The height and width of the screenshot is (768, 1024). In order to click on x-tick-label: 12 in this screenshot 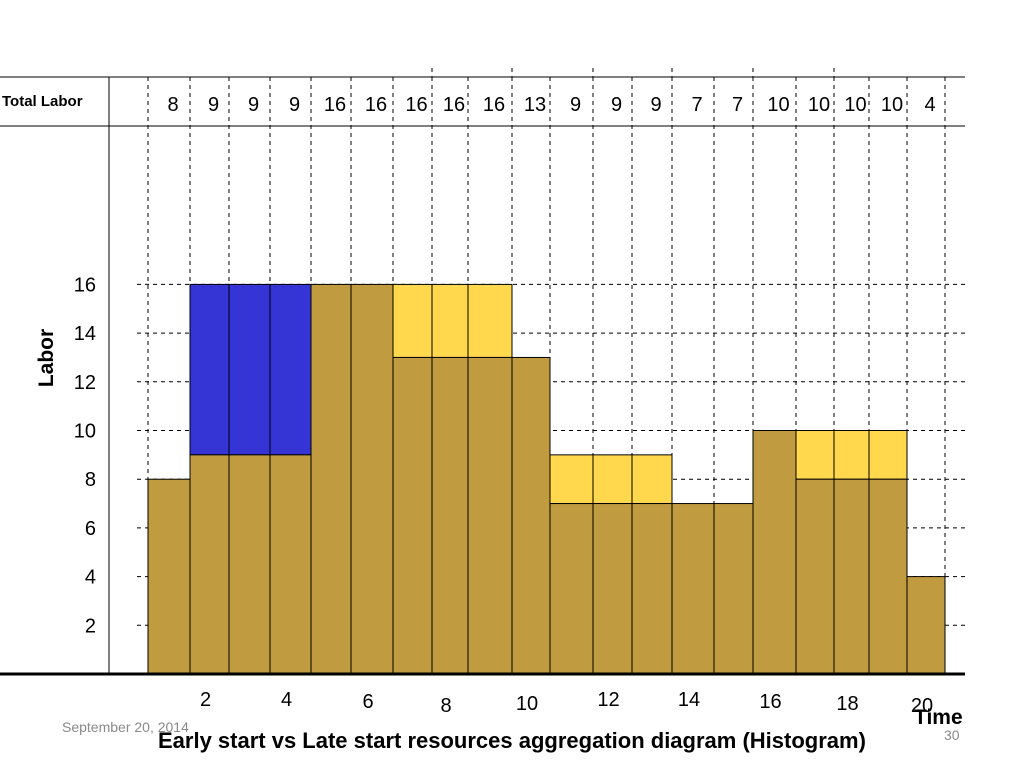, I will do `click(608, 700)`.